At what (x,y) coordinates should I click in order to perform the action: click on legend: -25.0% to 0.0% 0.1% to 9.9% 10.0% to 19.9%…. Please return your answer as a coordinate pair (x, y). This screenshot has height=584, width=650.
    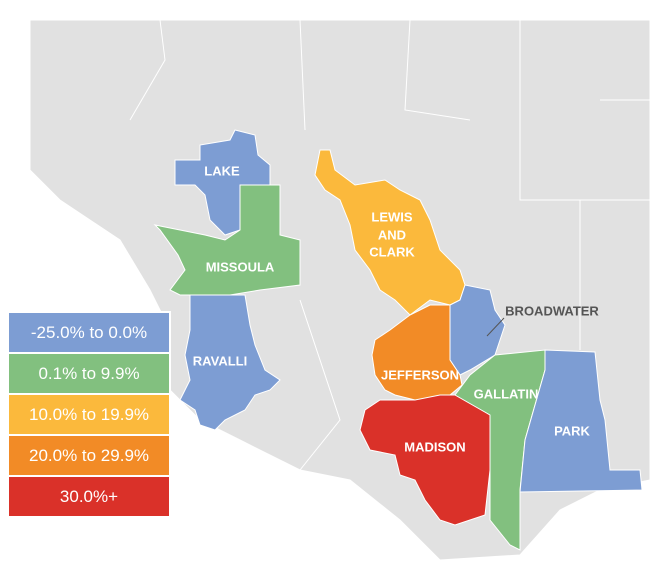
    Looking at the image, I should click on (89, 414).